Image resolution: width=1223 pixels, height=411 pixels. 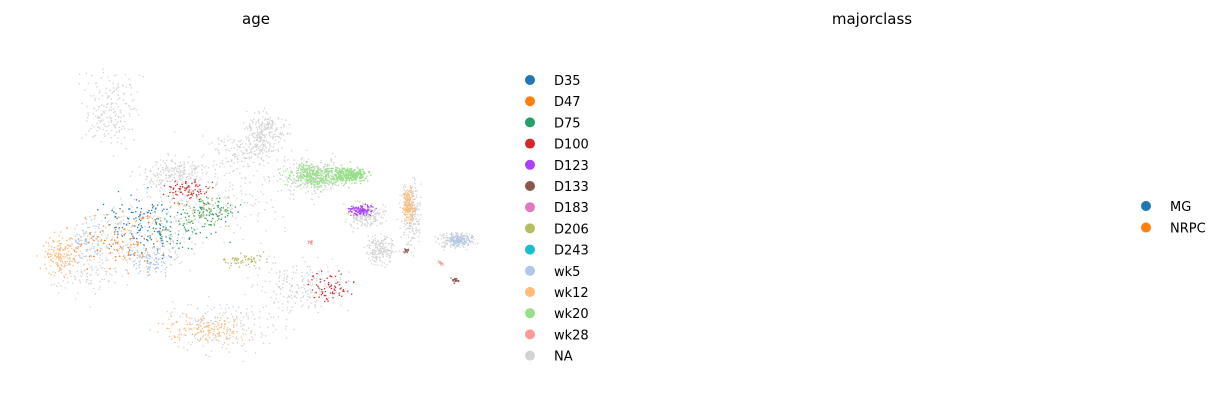 I want to click on legend-label-d123: D123, so click(x=571, y=166).